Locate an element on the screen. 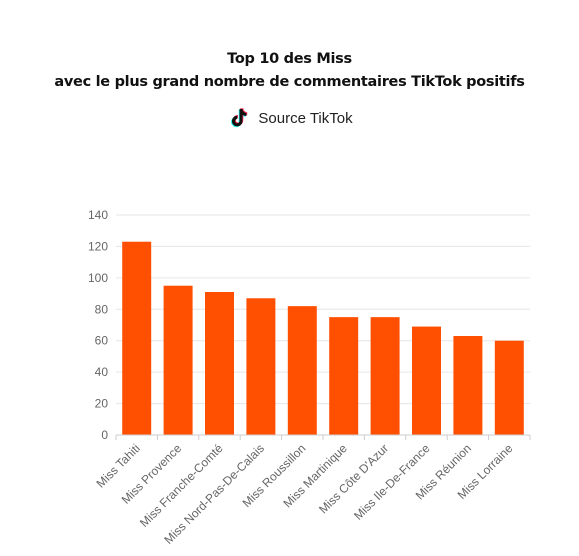 The width and height of the screenshot is (579, 556). y-tick-label: 120 is located at coordinates (98, 246).